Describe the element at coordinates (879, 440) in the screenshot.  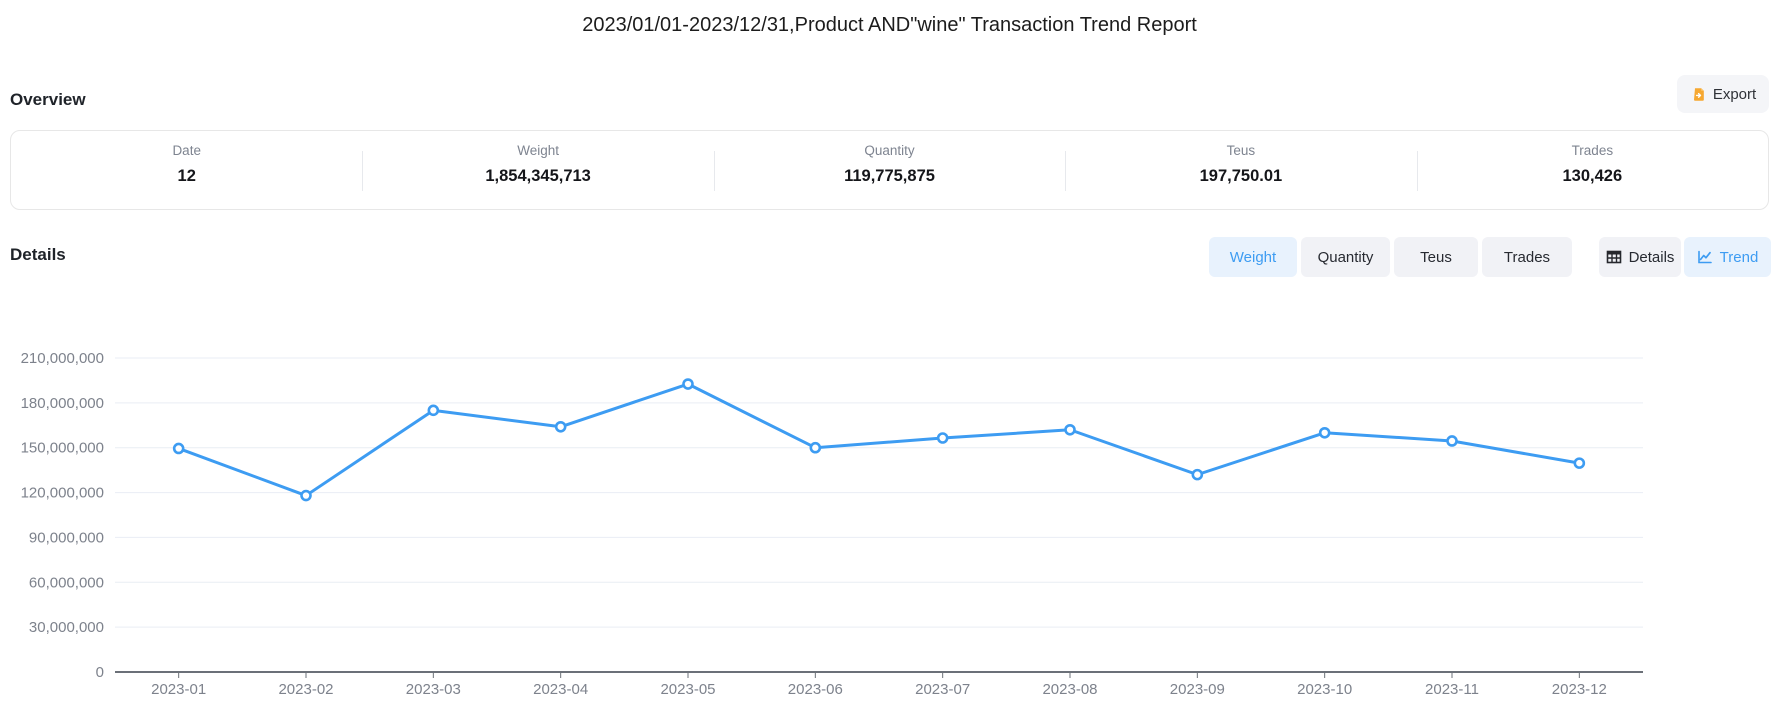
I see `trend-line` at that location.